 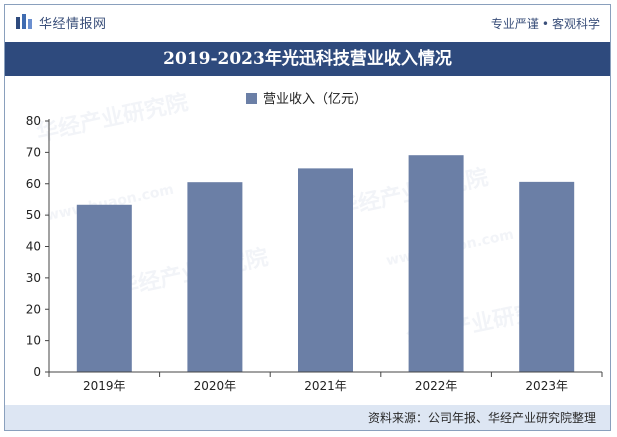 I want to click on x-tick-label: 2020年, so click(x=215, y=386).